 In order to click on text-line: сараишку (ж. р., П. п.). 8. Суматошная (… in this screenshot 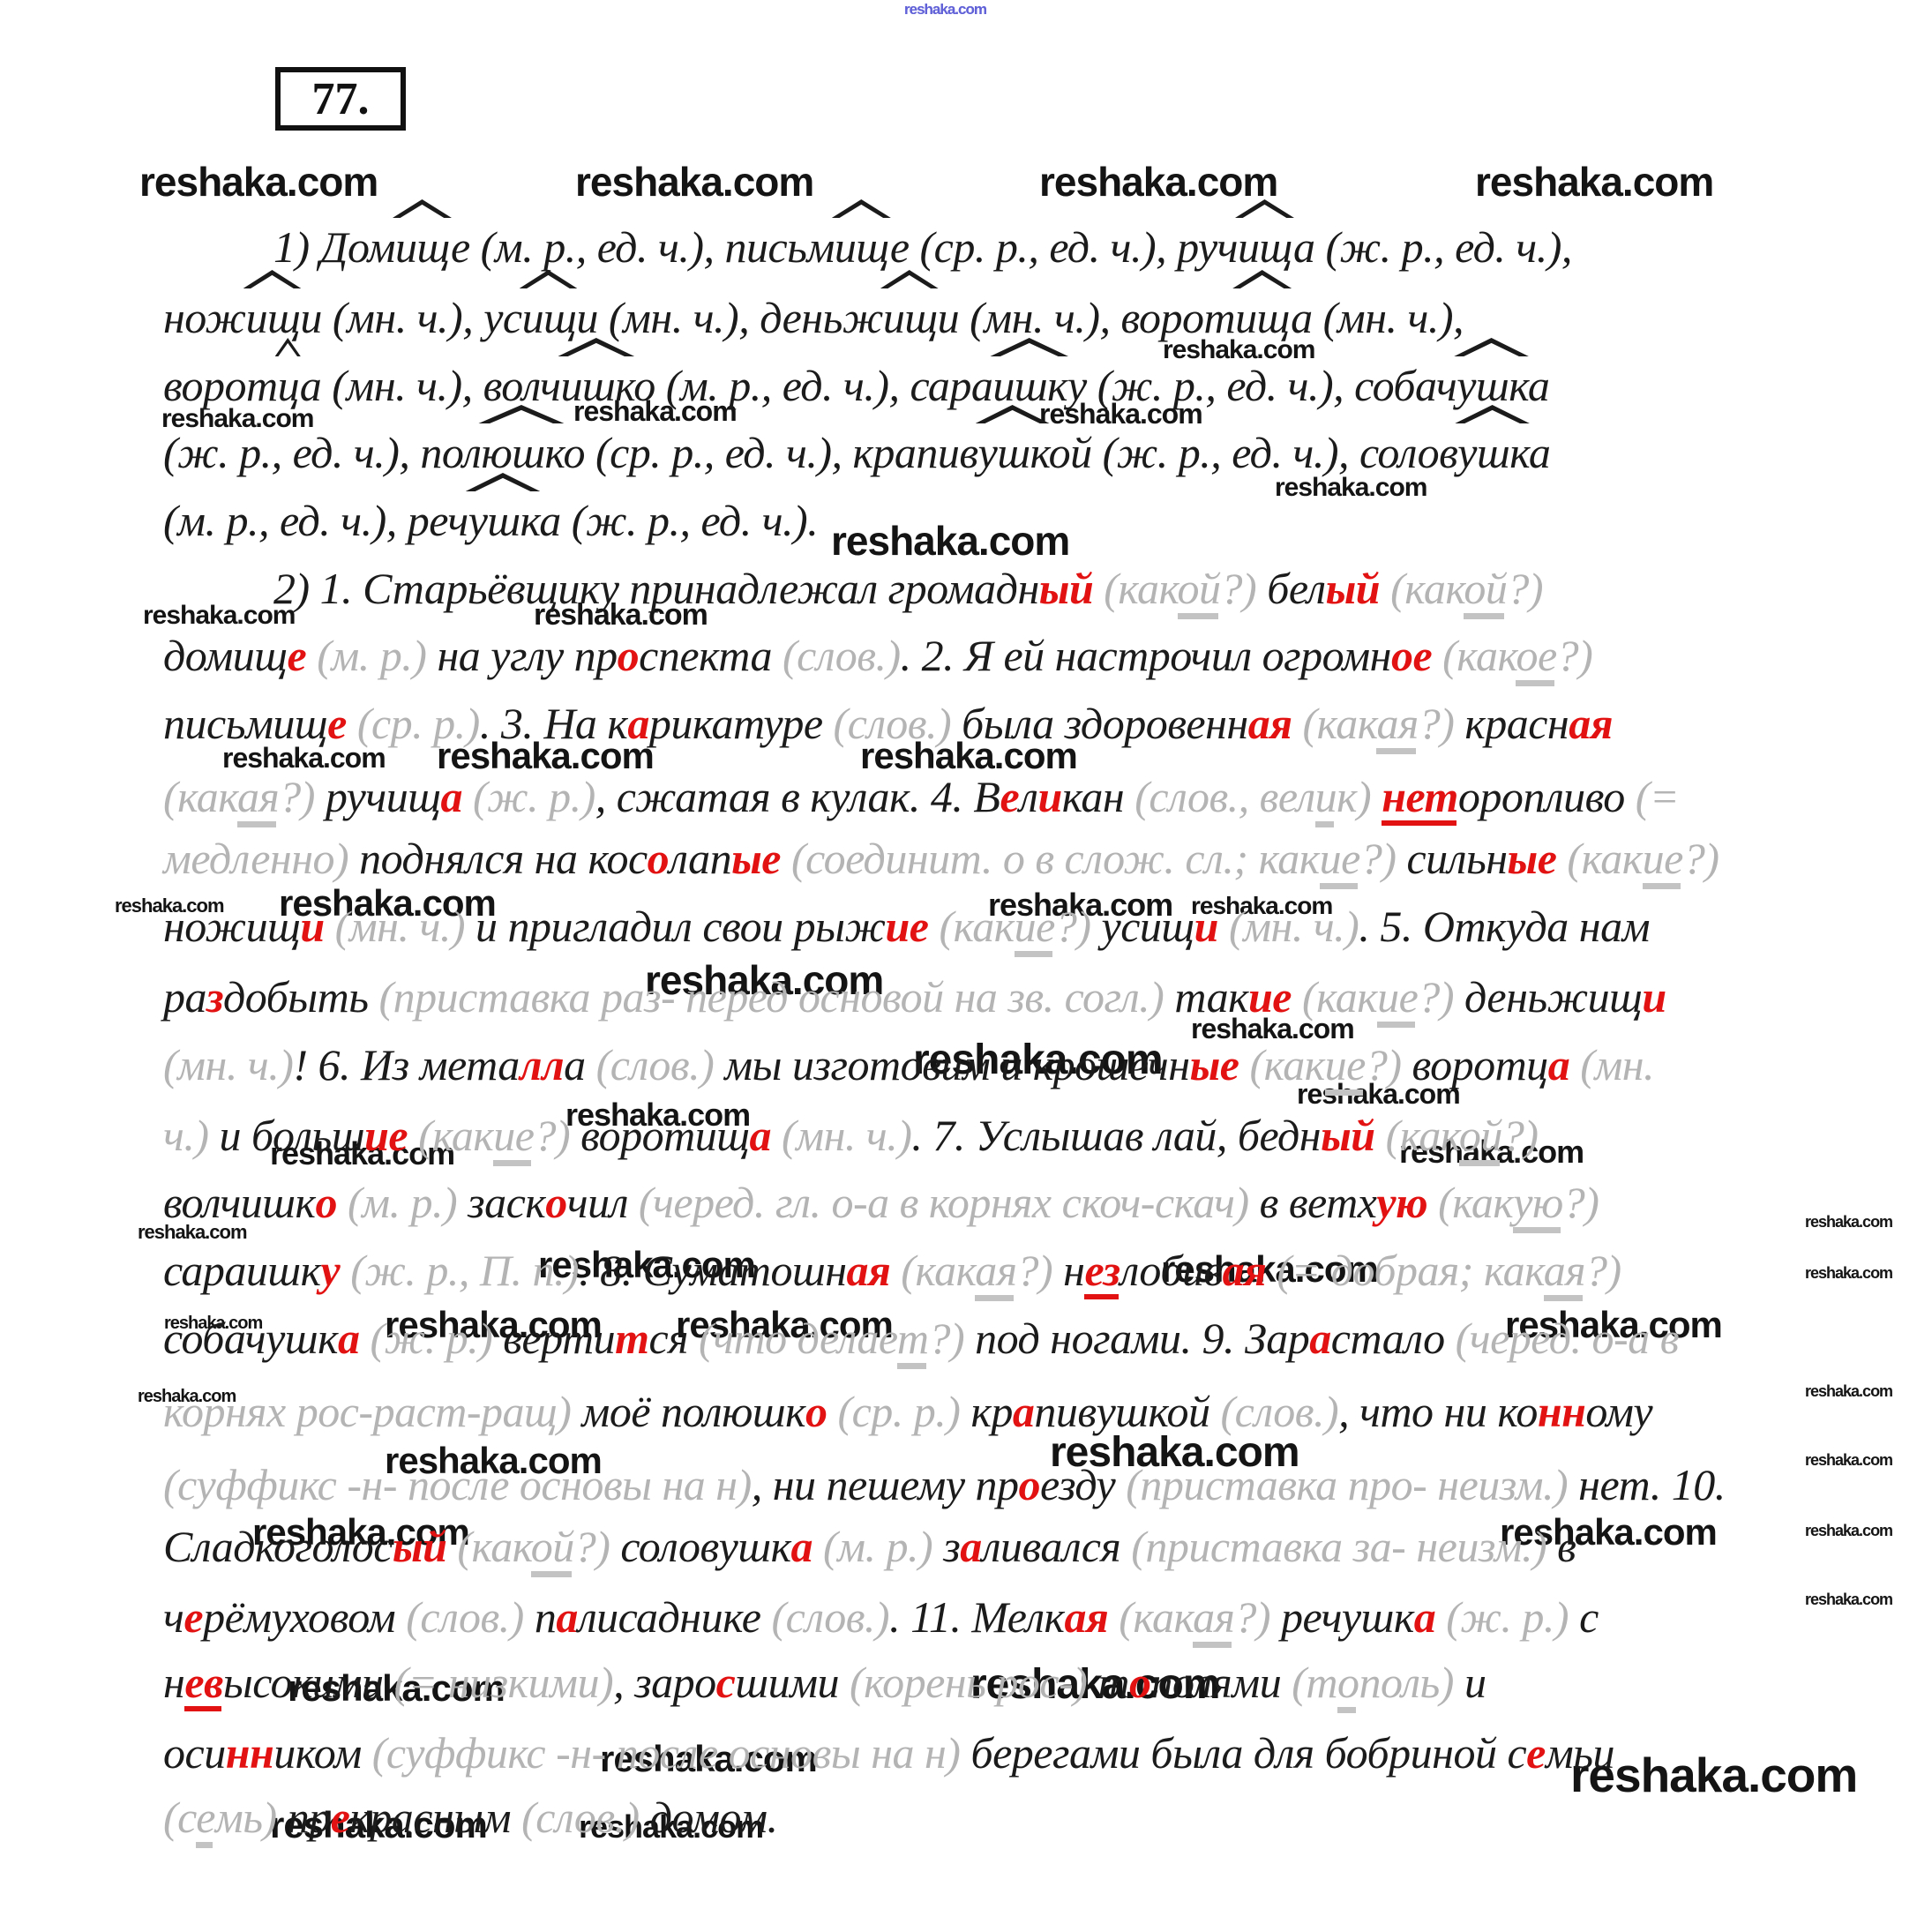, I will do `click(892, 1271)`.